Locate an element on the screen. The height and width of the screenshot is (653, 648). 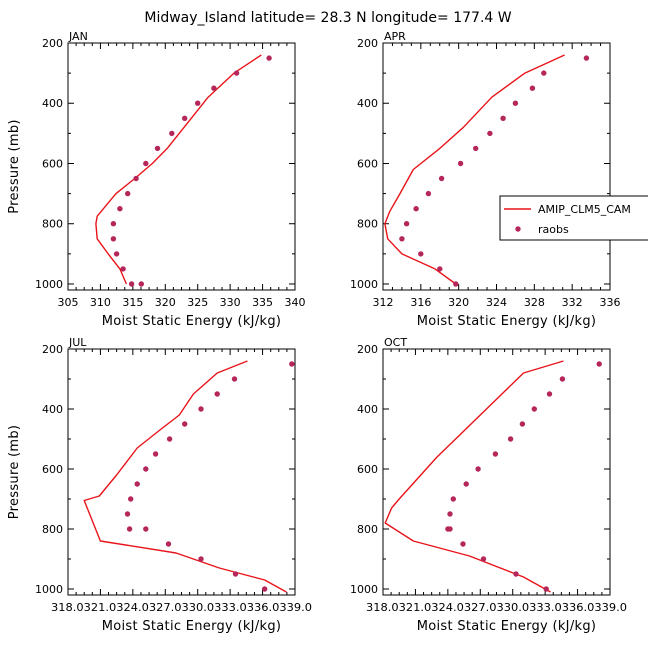
legend-box is located at coordinates (573, 218).